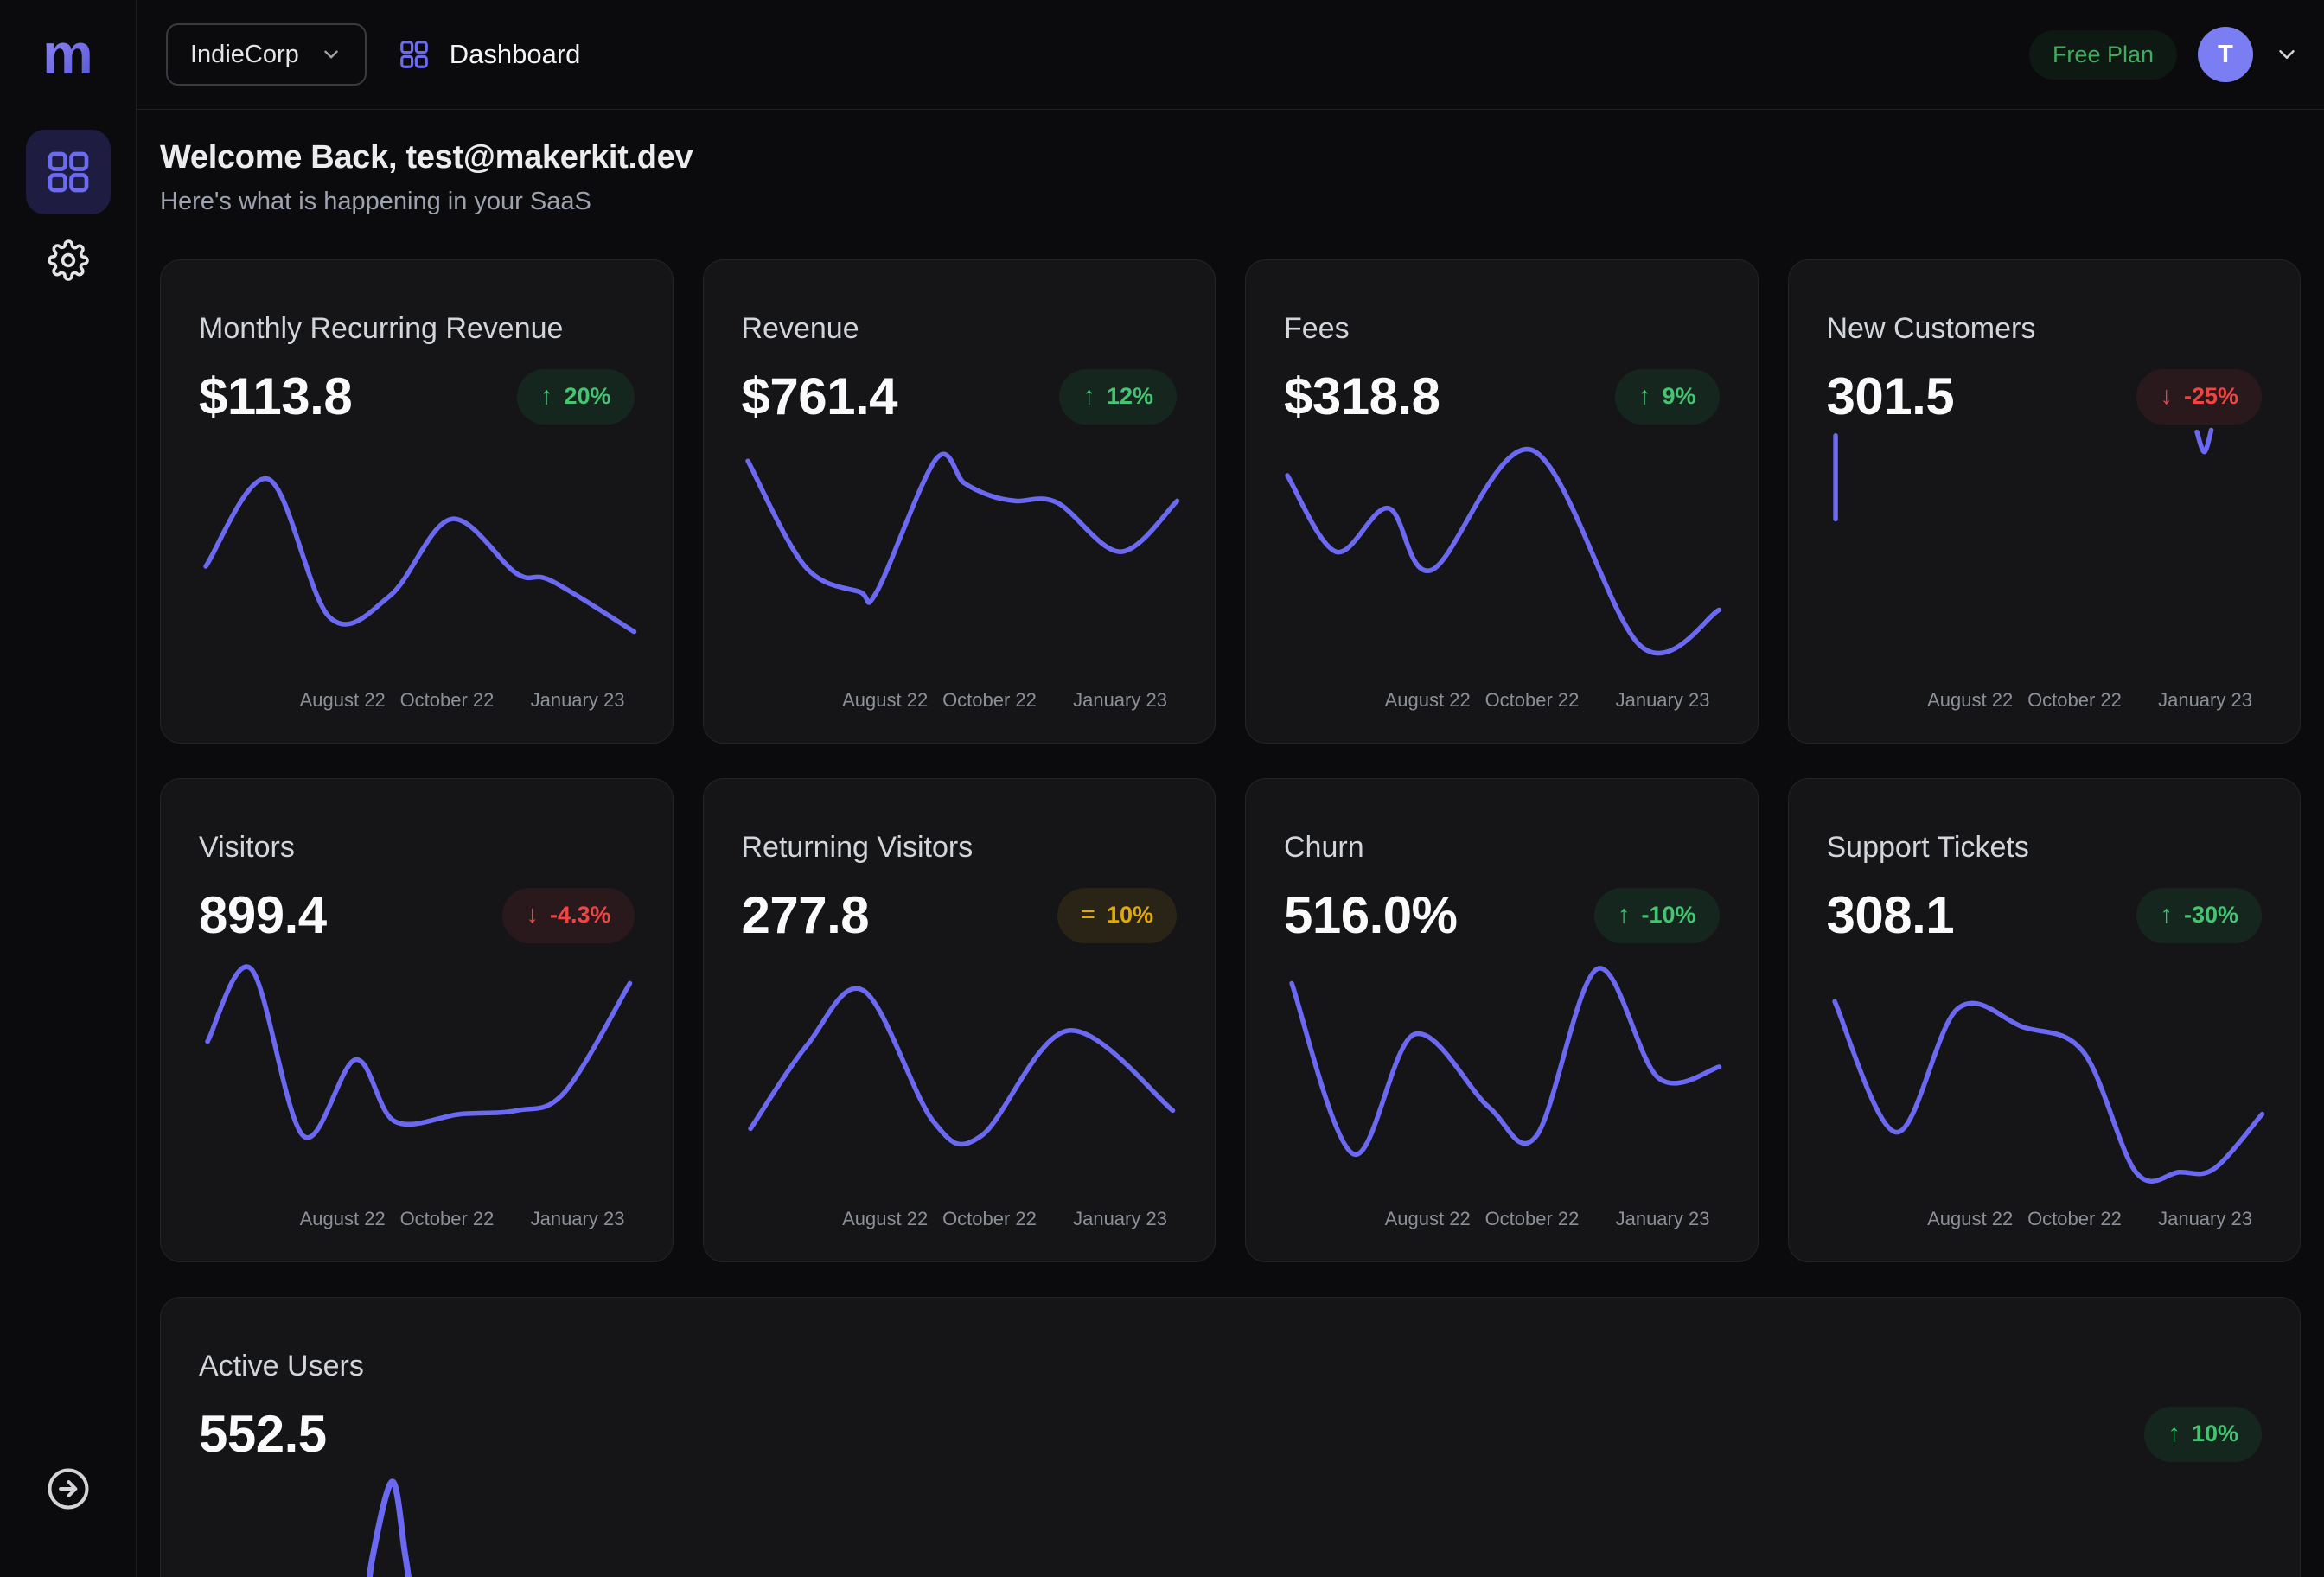 This screenshot has width=2324, height=1577. Describe the element at coordinates (1118, 396) in the screenshot. I see `trend-badge: ↑ 12%` at that location.